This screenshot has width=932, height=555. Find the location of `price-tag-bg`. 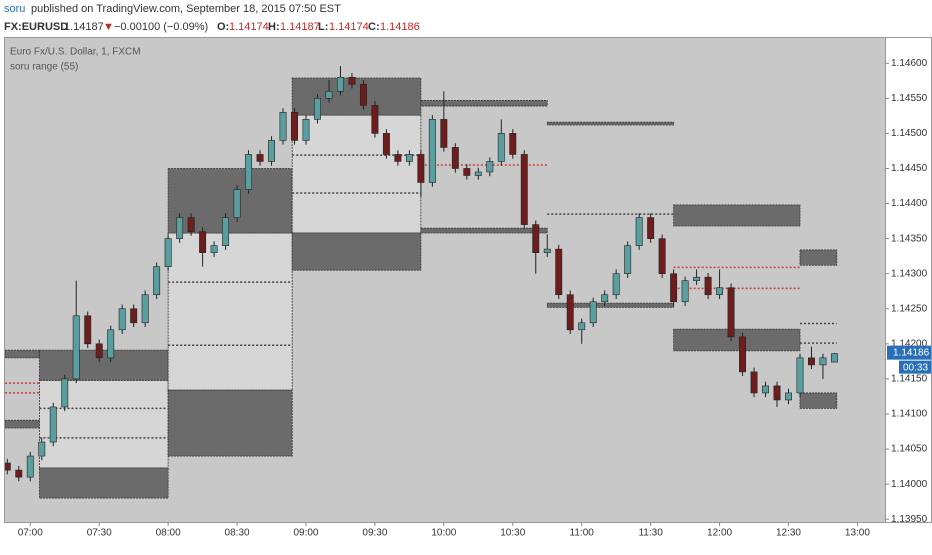

price-tag-bg is located at coordinates (909, 352).